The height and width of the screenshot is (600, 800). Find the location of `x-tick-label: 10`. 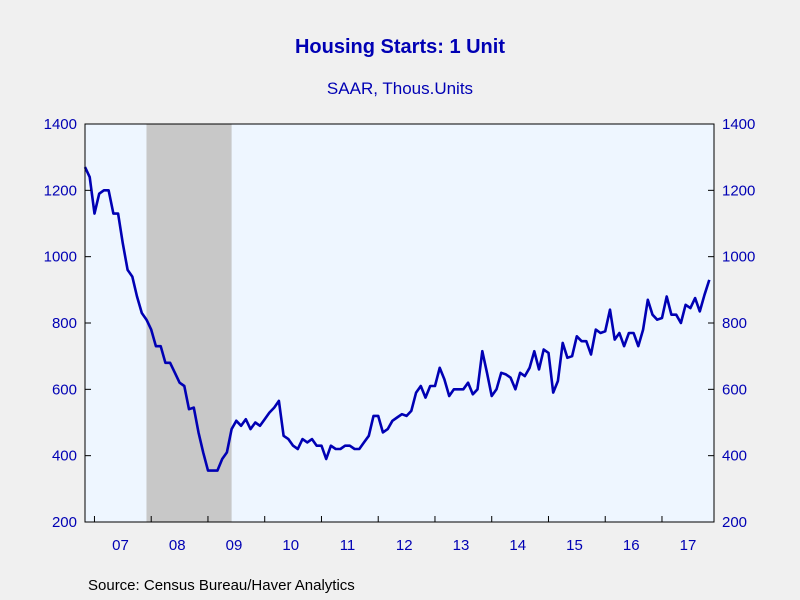

x-tick-label: 10 is located at coordinates (290, 545).